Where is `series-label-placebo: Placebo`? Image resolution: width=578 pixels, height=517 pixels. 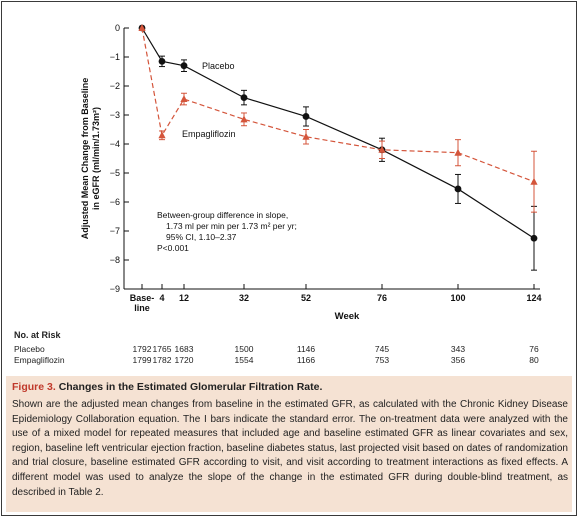
series-label-placebo: Placebo is located at coordinates (218, 66).